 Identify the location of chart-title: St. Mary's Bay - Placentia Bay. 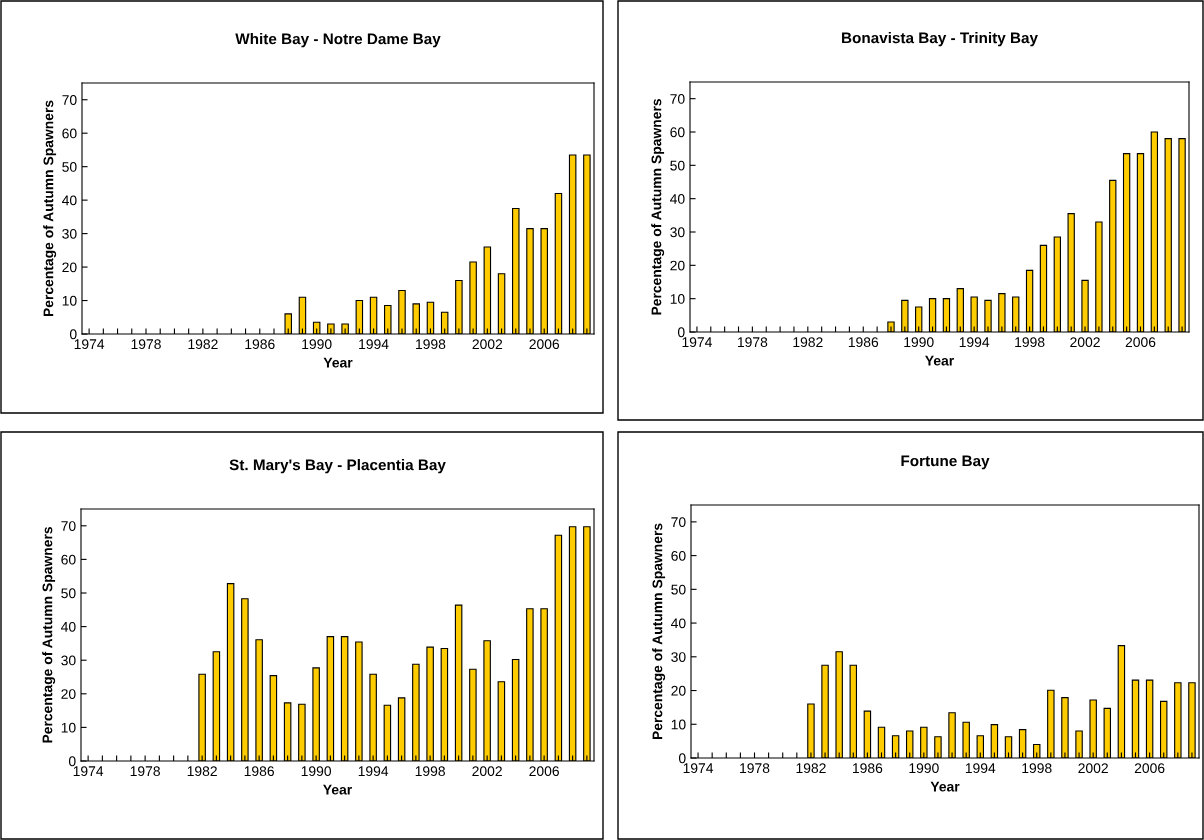
(337, 466).